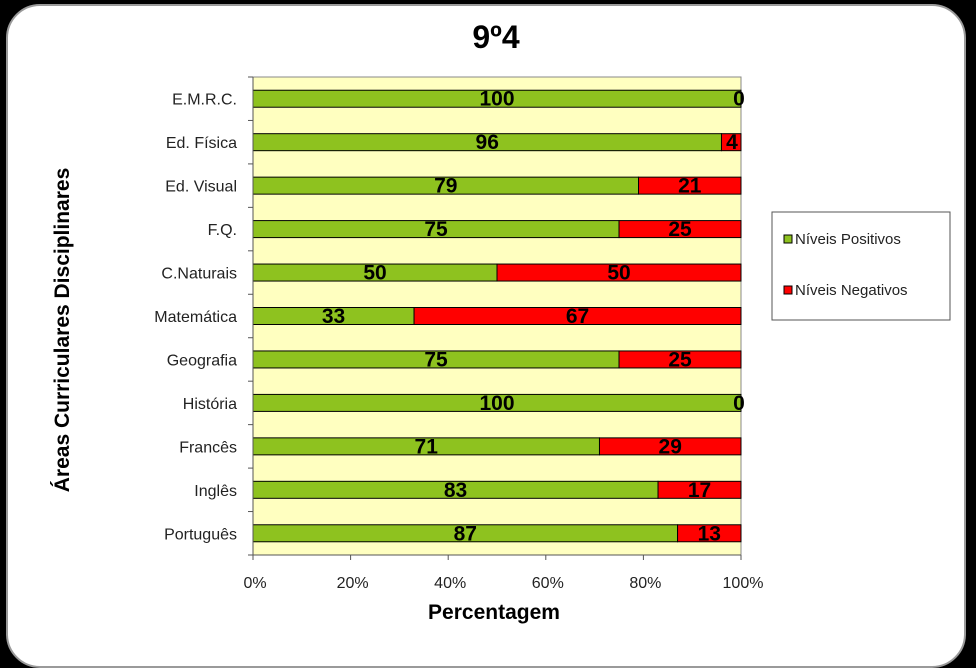 This screenshot has height=668, width=976. I want to click on y-tick-label: Inglês, so click(215, 491).